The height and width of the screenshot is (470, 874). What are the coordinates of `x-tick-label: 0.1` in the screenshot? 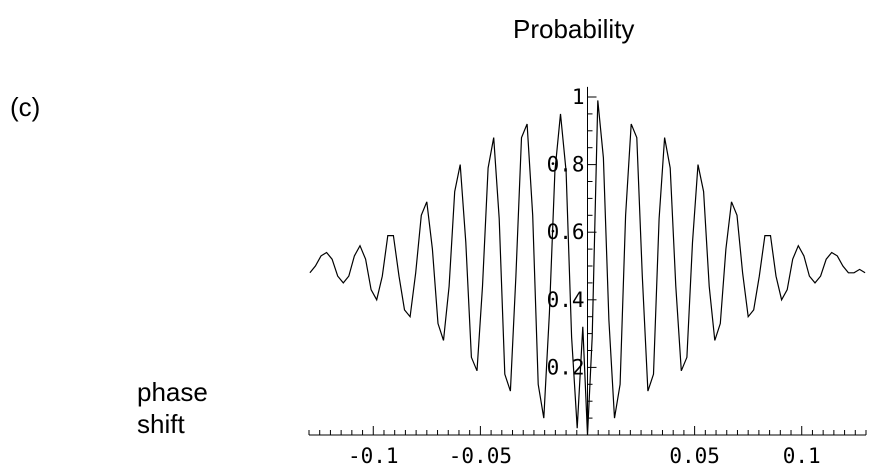 It's located at (802, 456).